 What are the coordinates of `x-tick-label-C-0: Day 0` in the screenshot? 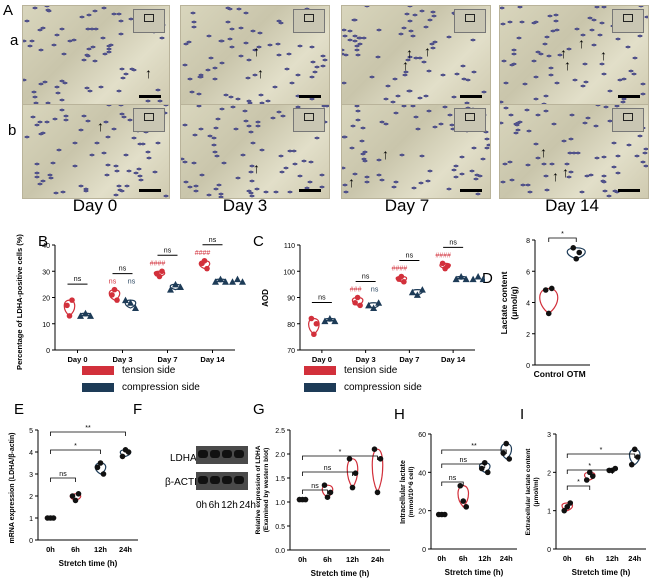 It's located at (322, 359).